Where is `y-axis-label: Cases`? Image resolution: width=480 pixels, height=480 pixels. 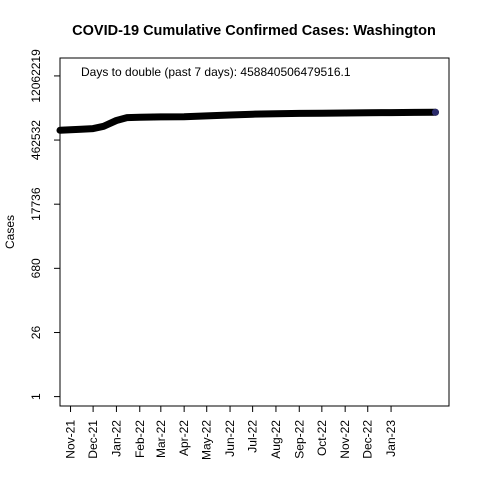 y-axis-label: Cases is located at coordinates (10, 232).